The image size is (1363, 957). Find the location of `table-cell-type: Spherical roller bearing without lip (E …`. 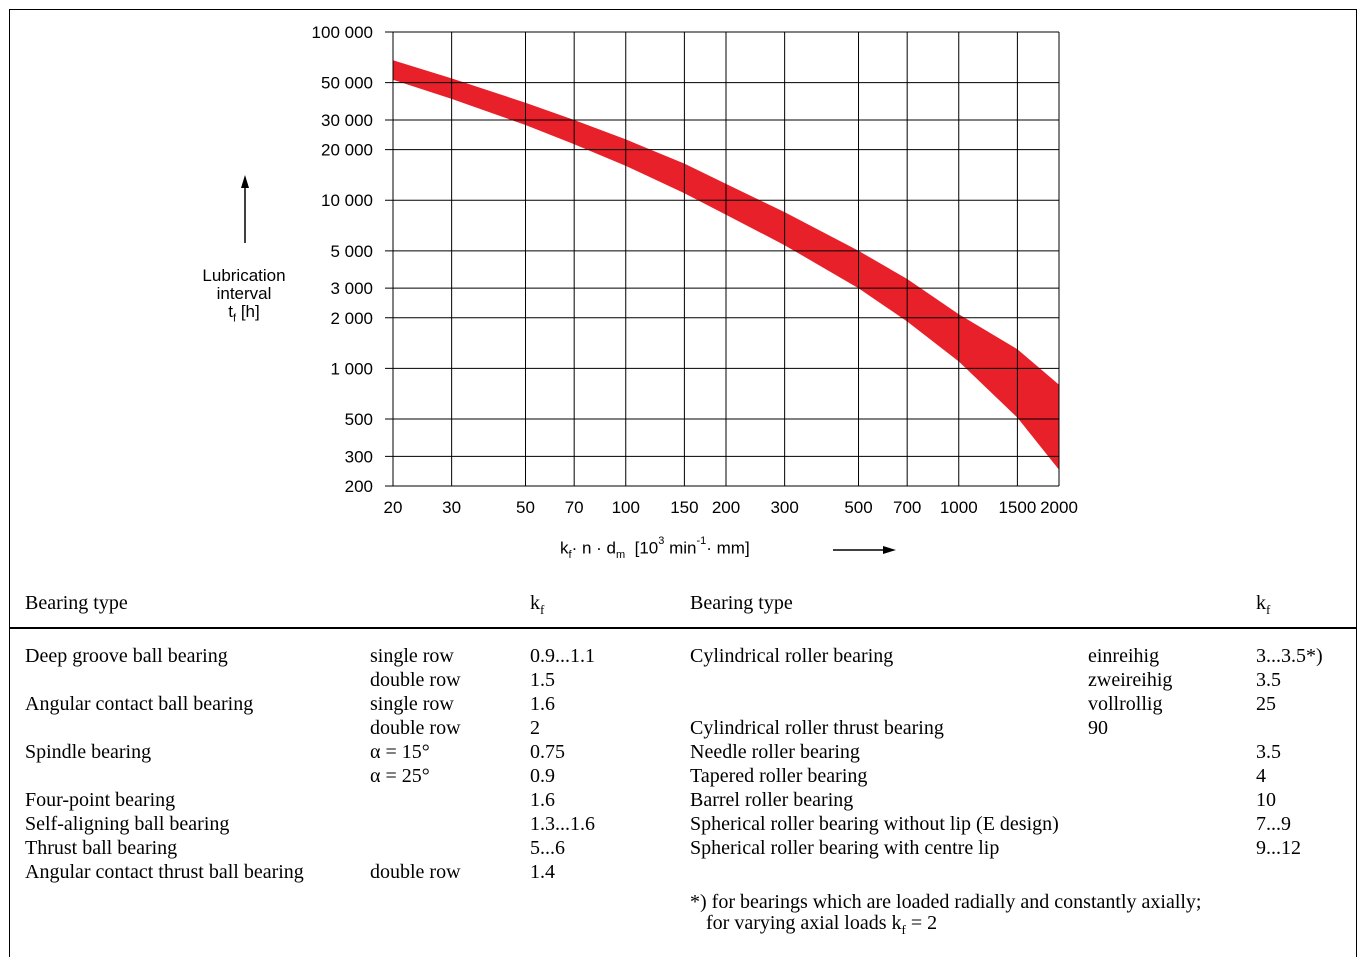

table-cell-type: Spherical roller bearing without lip (E … is located at coordinates (874, 824).